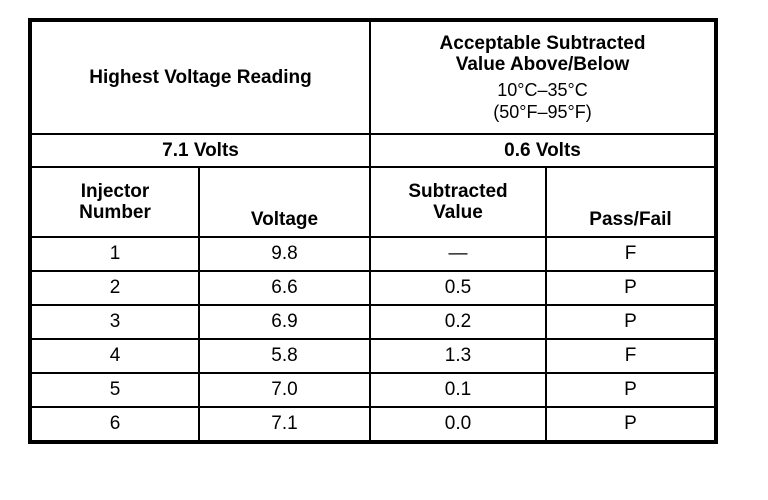 This screenshot has width=768, height=500. I want to click on injector-header-line2: Number, so click(115, 212).